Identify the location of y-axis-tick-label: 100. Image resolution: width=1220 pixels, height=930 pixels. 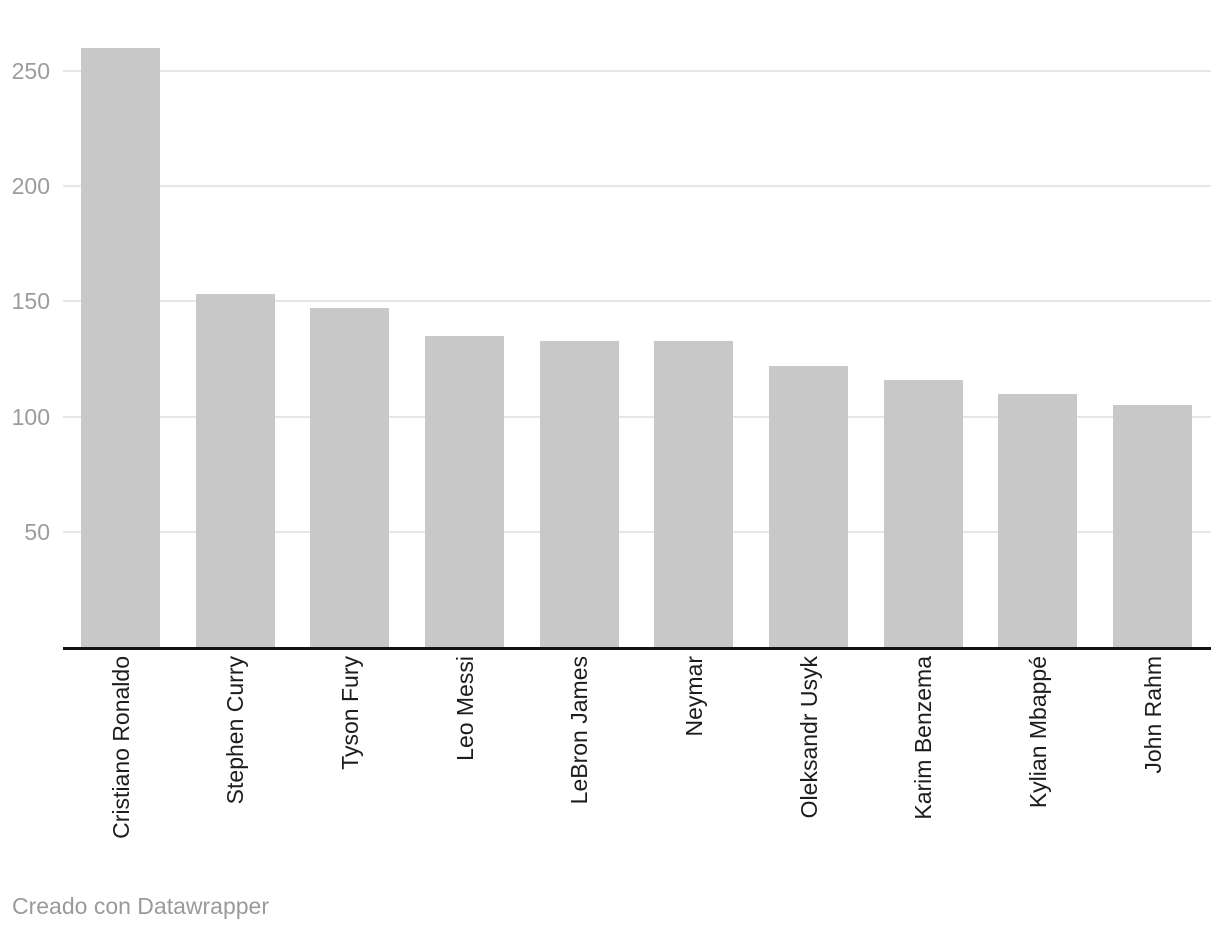
(30, 416).